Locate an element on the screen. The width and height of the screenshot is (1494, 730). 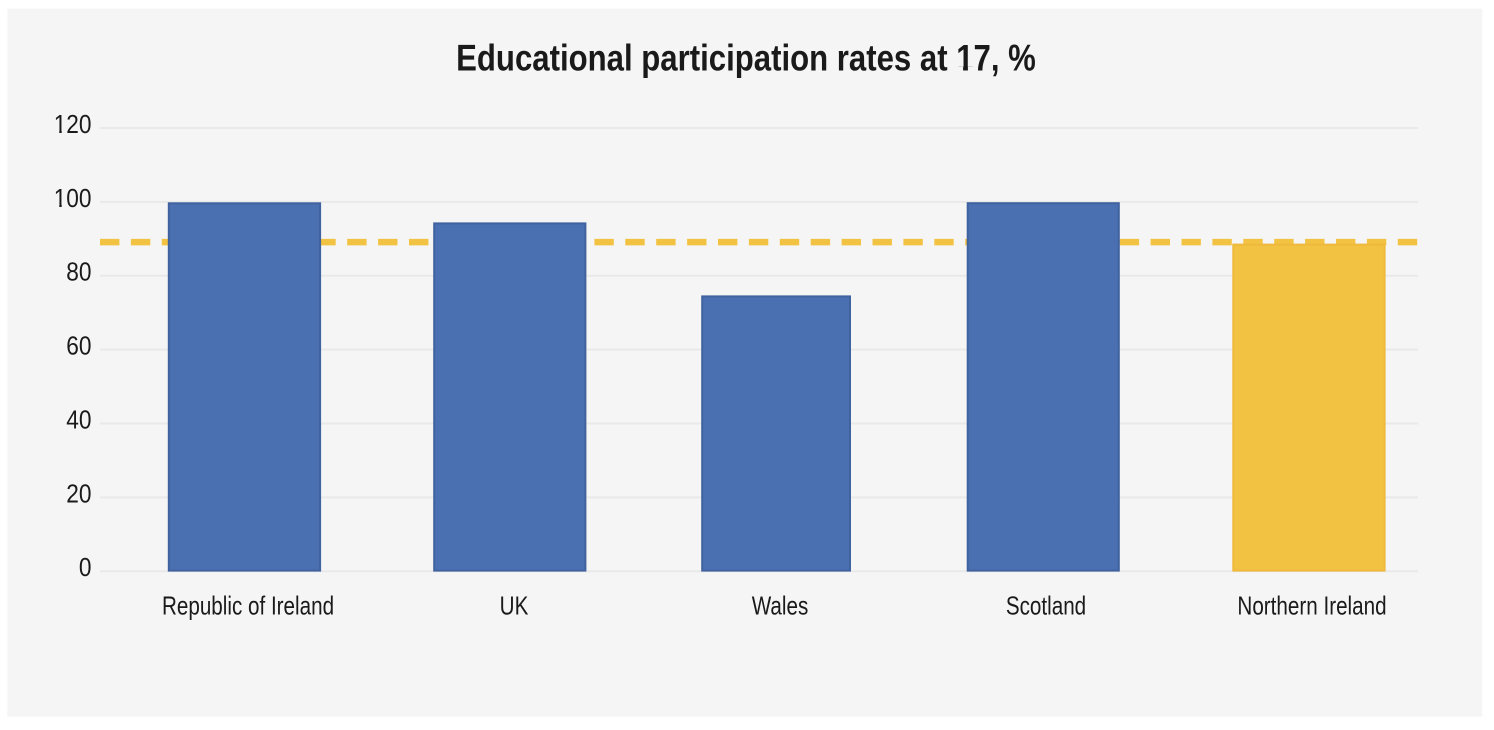
svg-text: Republic of Ireland is located at coordinates (248, 605).